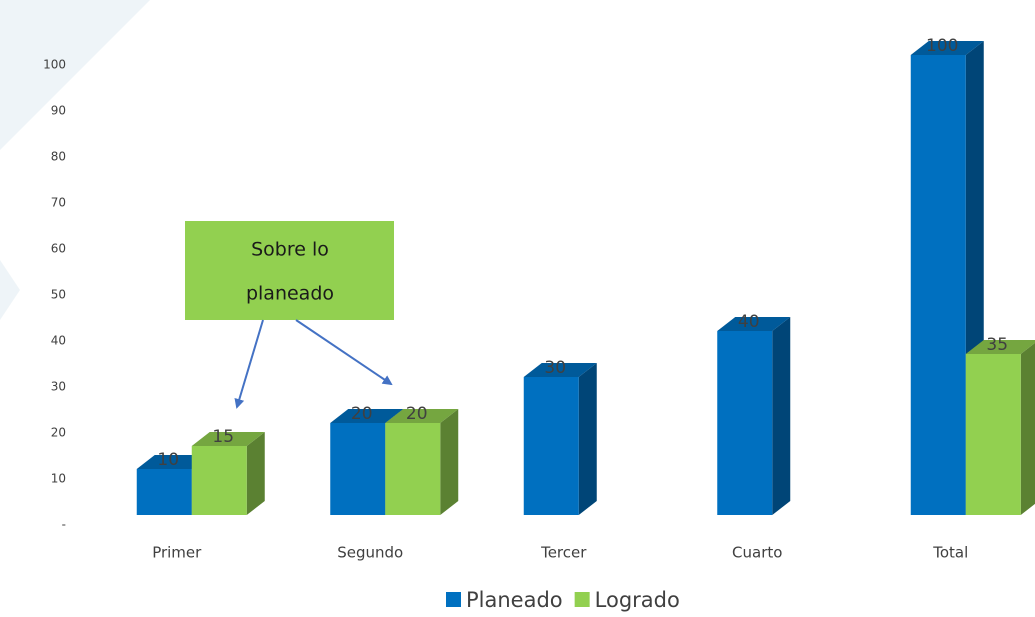  Describe the element at coordinates (168, 460) in the screenshot. I see `data-label: 10` at that location.